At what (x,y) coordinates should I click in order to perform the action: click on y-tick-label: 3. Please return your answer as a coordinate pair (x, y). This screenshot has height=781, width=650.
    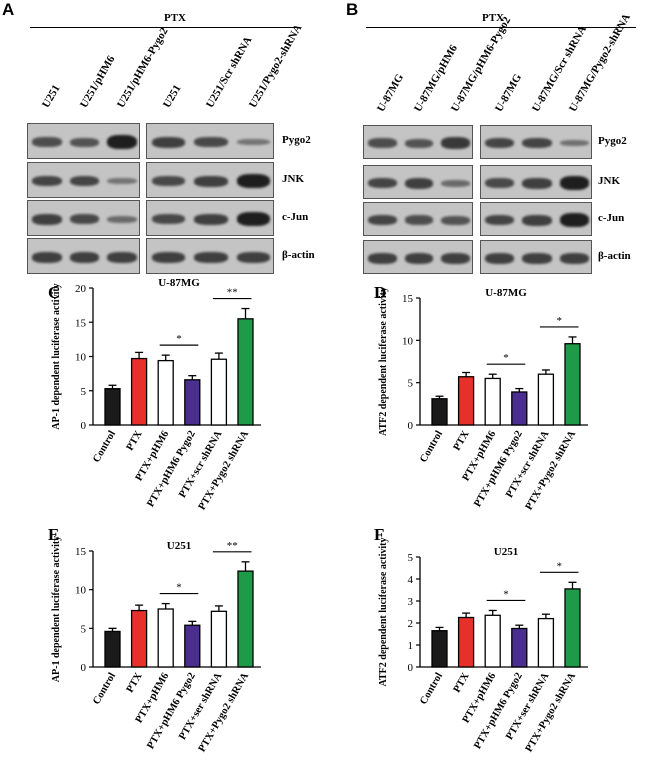
    Looking at the image, I should click on (411, 602).